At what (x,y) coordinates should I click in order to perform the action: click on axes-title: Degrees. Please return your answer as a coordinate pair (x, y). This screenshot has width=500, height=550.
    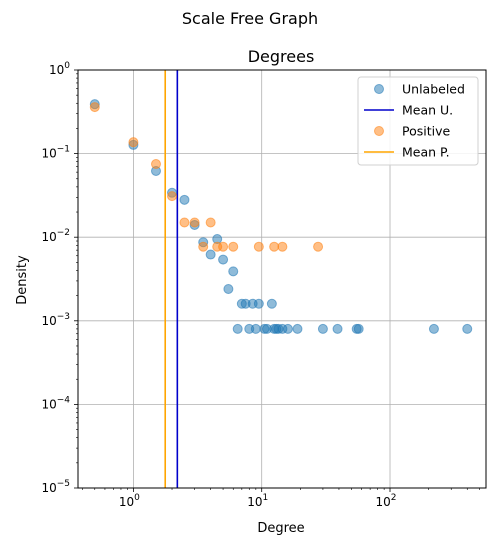
    Looking at the image, I should click on (281, 56).